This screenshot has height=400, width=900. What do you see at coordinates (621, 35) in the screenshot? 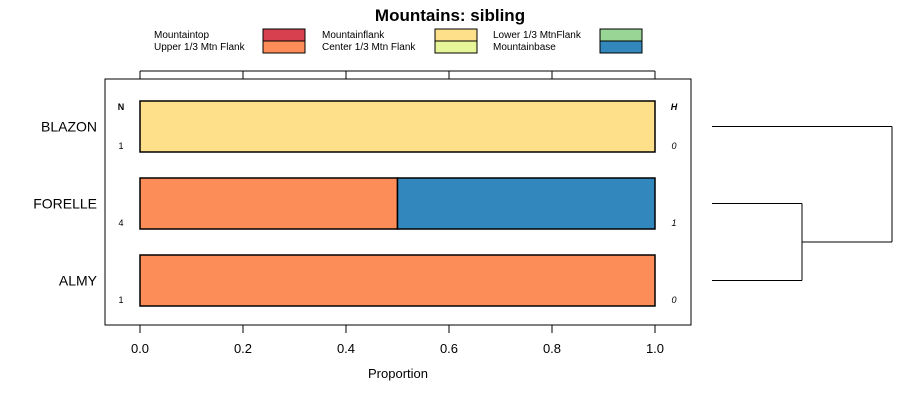
I see `legend-swatch-lower-1-3-mtnflank` at bounding box center [621, 35].